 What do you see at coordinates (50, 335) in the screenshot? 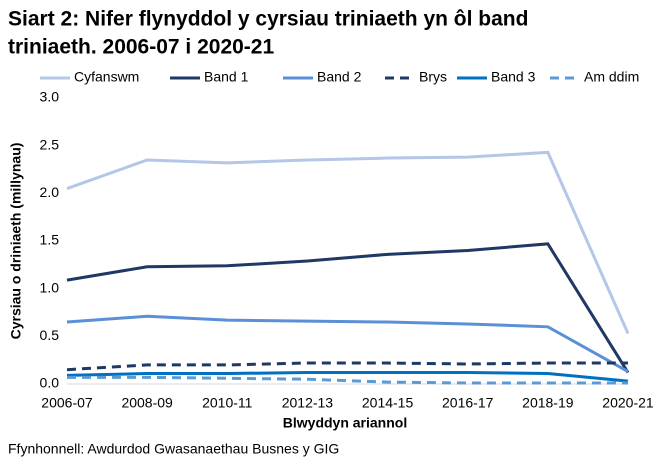
I see `y-tick-label: 0.5` at bounding box center [50, 335].